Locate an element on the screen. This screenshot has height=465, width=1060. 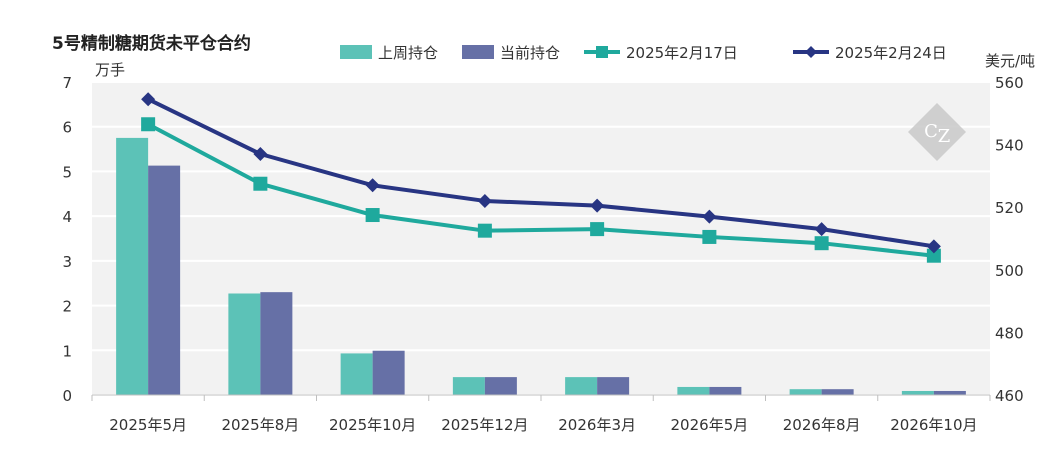
legend-label: 上周持仓 is located at coordinates (408, 53).